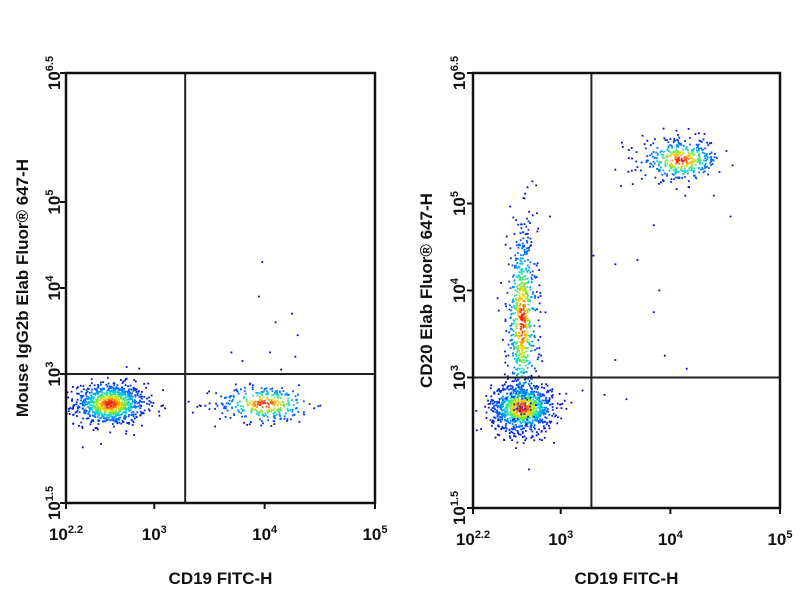 The height and width of the screenshot is (605, 804). Describe the element at coordinates (220, 337) in the screenshot. I see `sparse-events` at that location.